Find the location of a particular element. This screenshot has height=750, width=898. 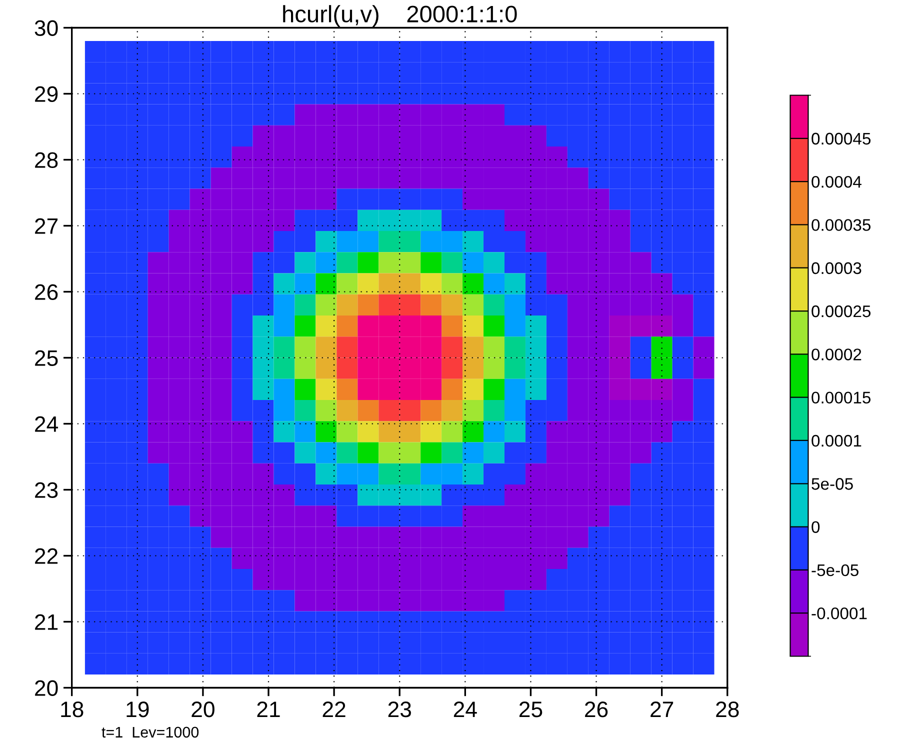

y-tick-label: 21 is located at coordinates (46, 622).